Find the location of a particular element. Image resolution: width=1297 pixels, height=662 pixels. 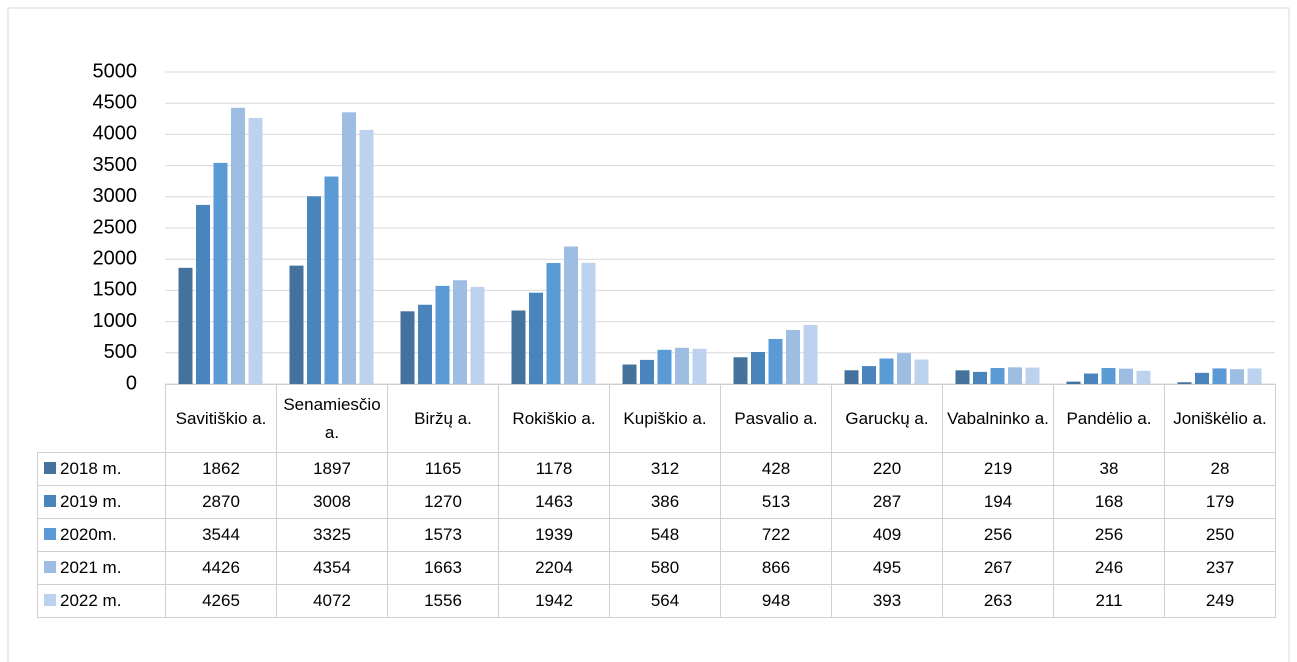

table-value: 1942 is located at coordinates (554, 601).